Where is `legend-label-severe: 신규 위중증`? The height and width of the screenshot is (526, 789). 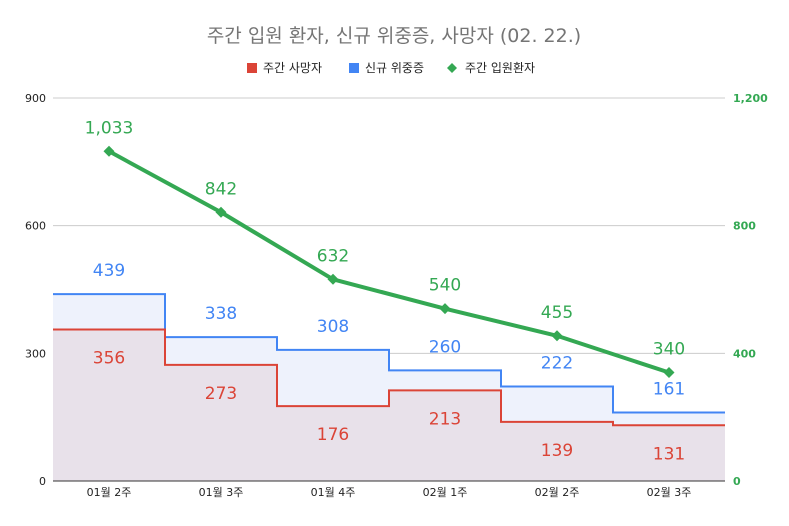 legend-label-severe: 신규 위중증 is located at coordinates (394, 68).